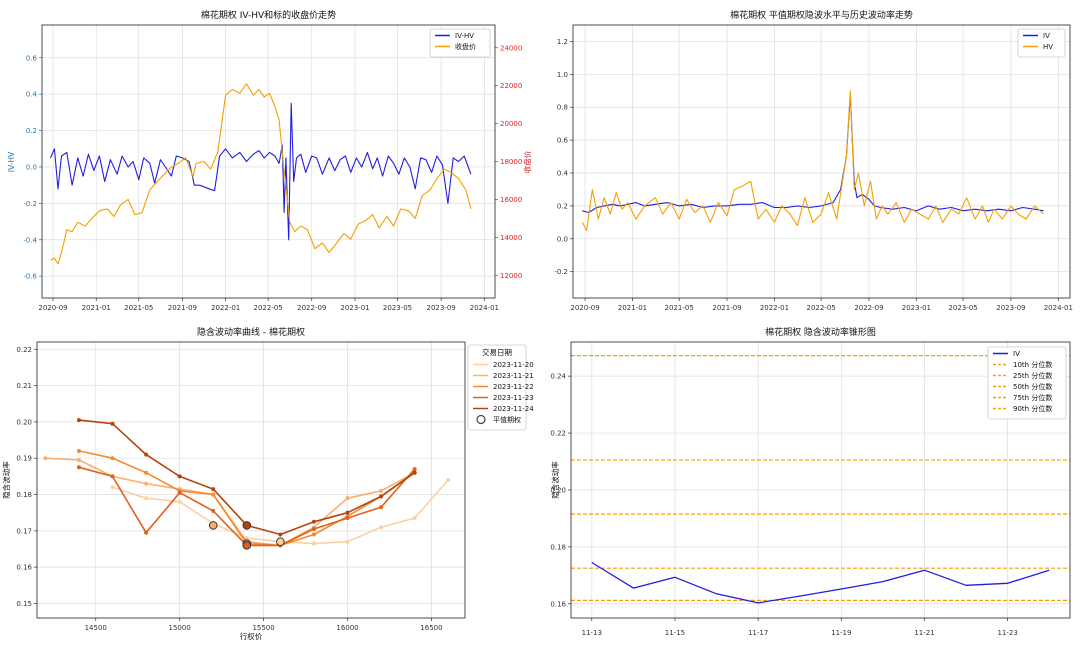 The height and width of the screenshot is (646, 1080). I want to click on x-tick-label: 11-17, so click(758, 633).